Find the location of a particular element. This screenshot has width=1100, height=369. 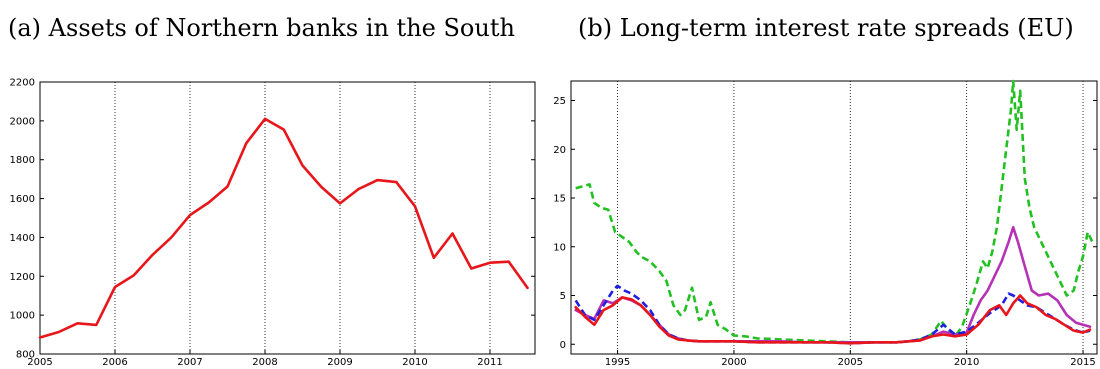

chart-a-y-tick-label: 2200 is located at coordinates (22, 83).